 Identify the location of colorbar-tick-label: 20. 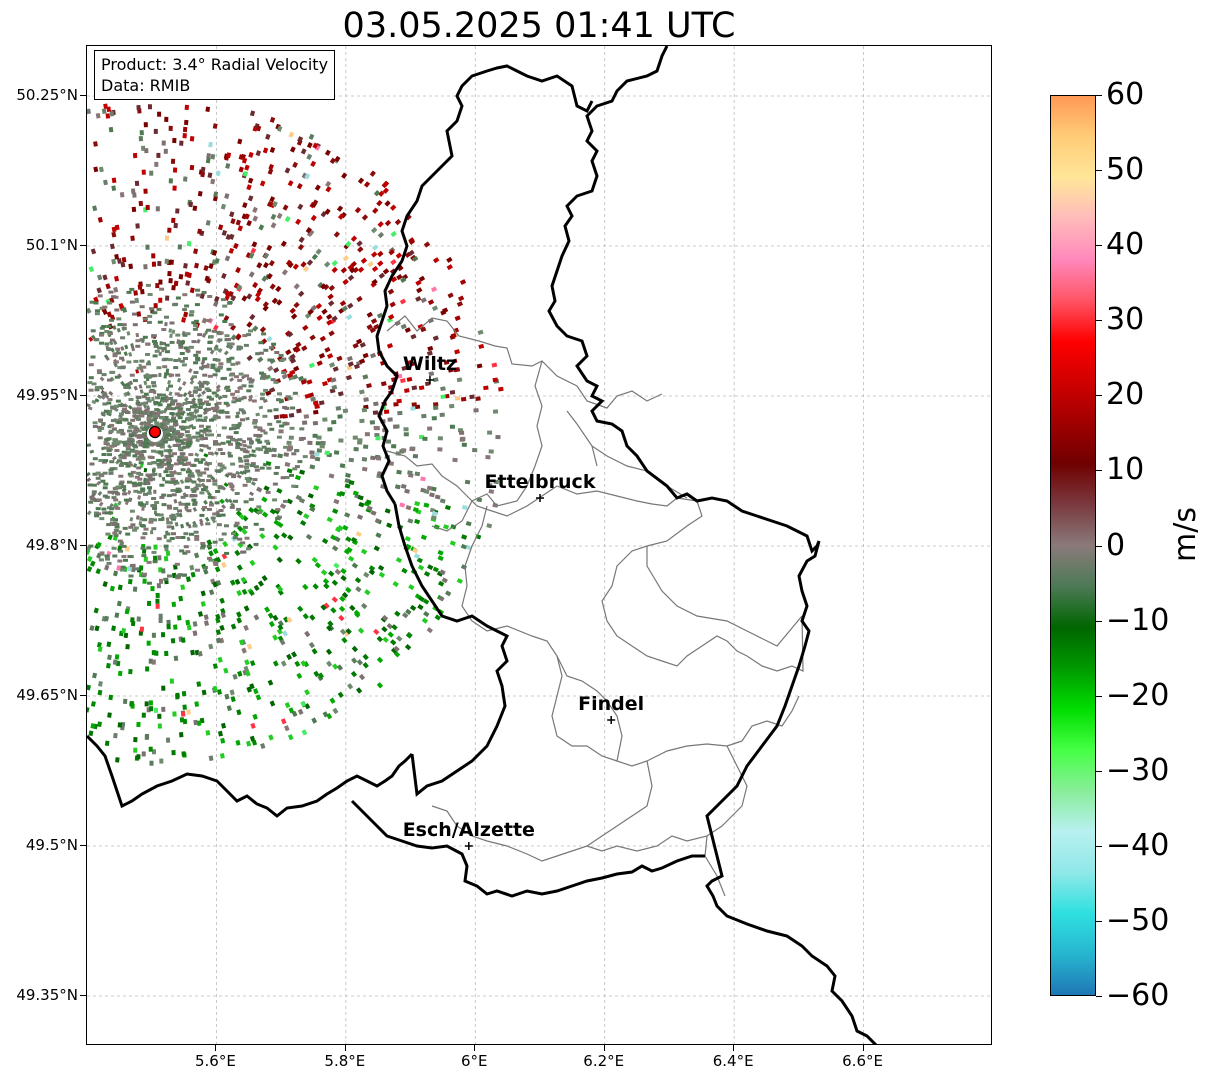
(1125, 395).